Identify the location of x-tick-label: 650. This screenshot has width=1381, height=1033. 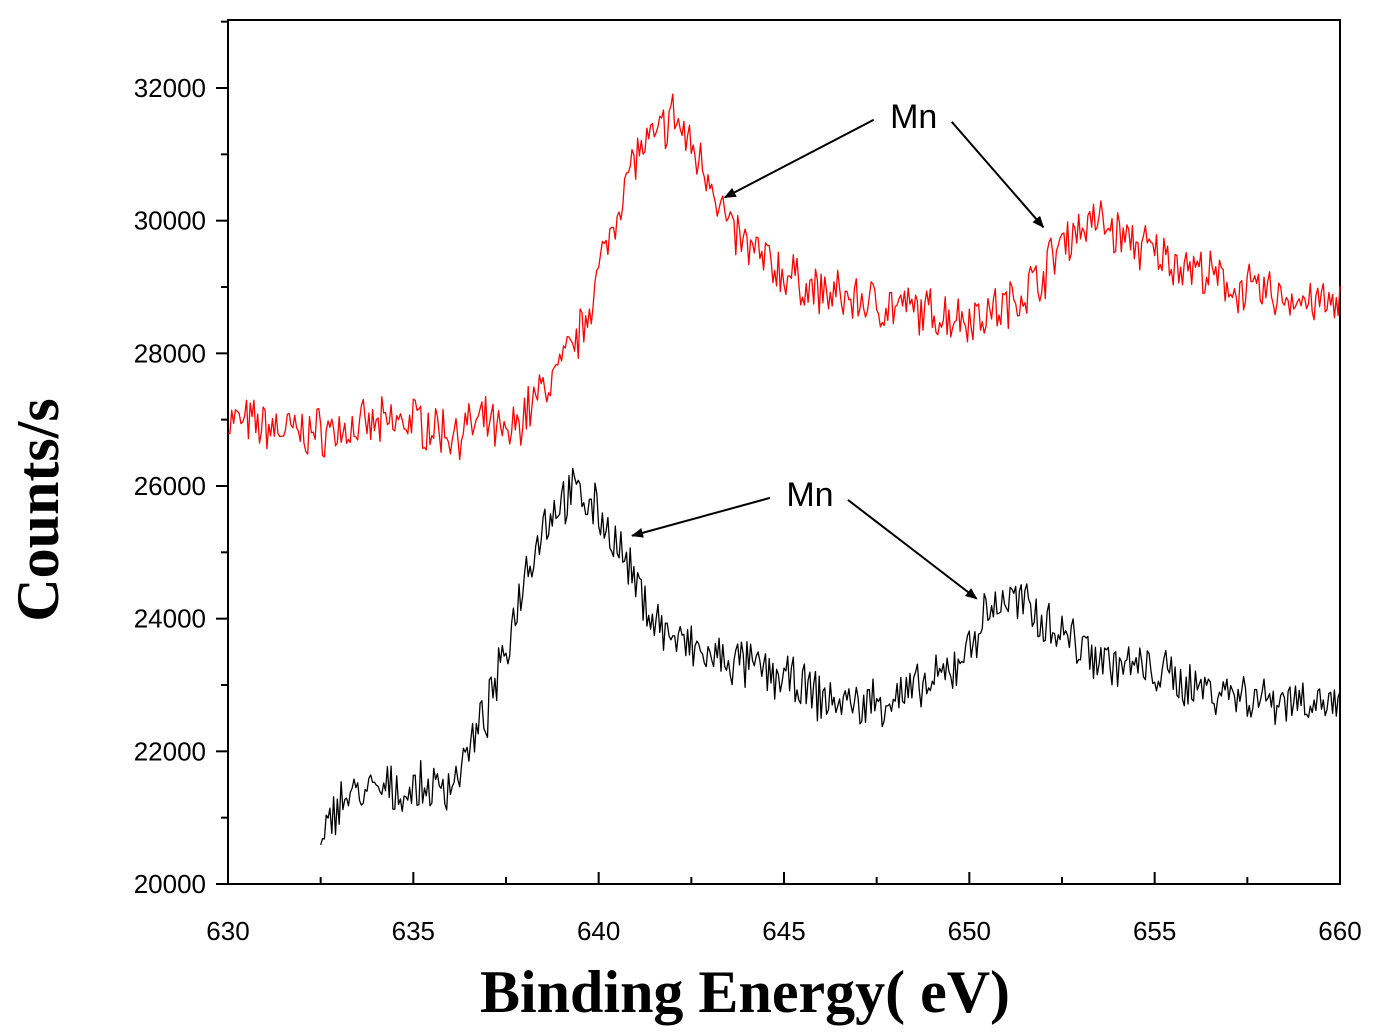
(969, 931).